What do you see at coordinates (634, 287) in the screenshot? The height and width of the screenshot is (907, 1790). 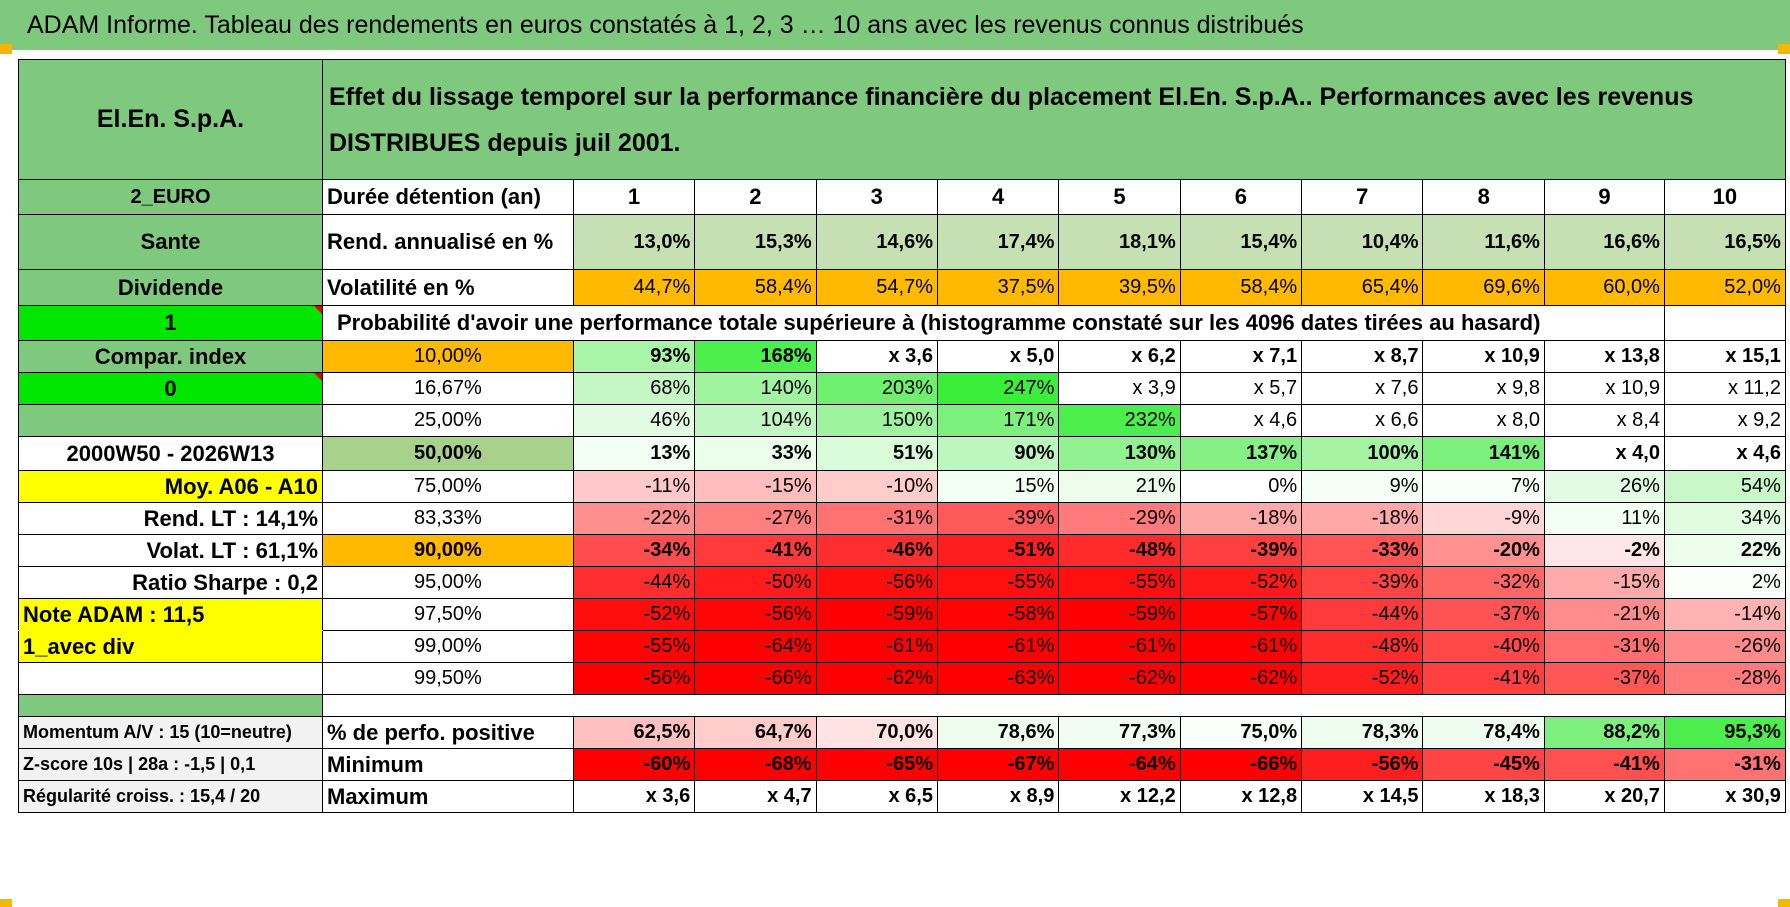 I see `volat-value-y1: 44,7%` at bounding box center [634, 287].